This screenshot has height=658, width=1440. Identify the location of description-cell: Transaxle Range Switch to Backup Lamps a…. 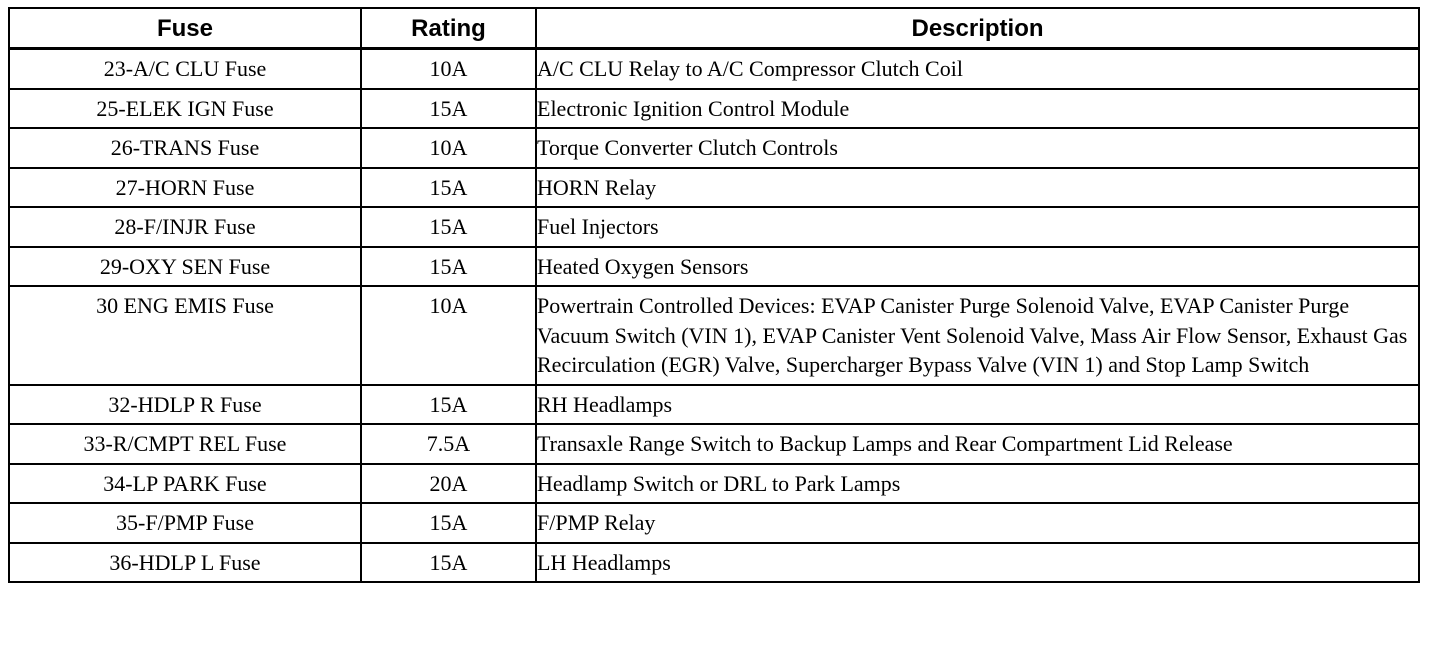
(977, 444).